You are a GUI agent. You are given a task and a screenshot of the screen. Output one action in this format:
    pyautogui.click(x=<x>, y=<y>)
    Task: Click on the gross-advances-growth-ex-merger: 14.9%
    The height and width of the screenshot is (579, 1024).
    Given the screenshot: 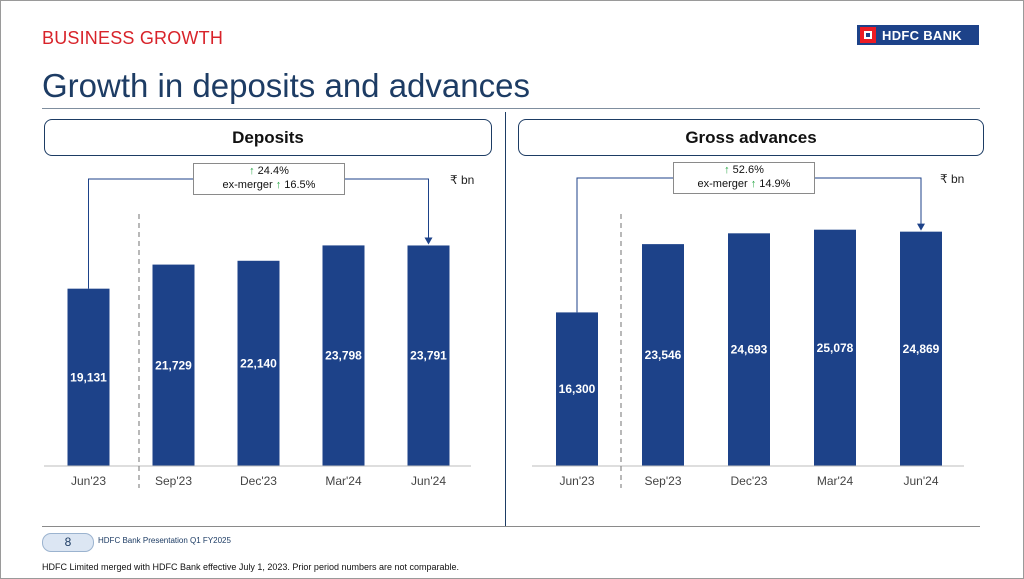 What is the action you would take?
    pyautogui.click(x=775, y=184)
    